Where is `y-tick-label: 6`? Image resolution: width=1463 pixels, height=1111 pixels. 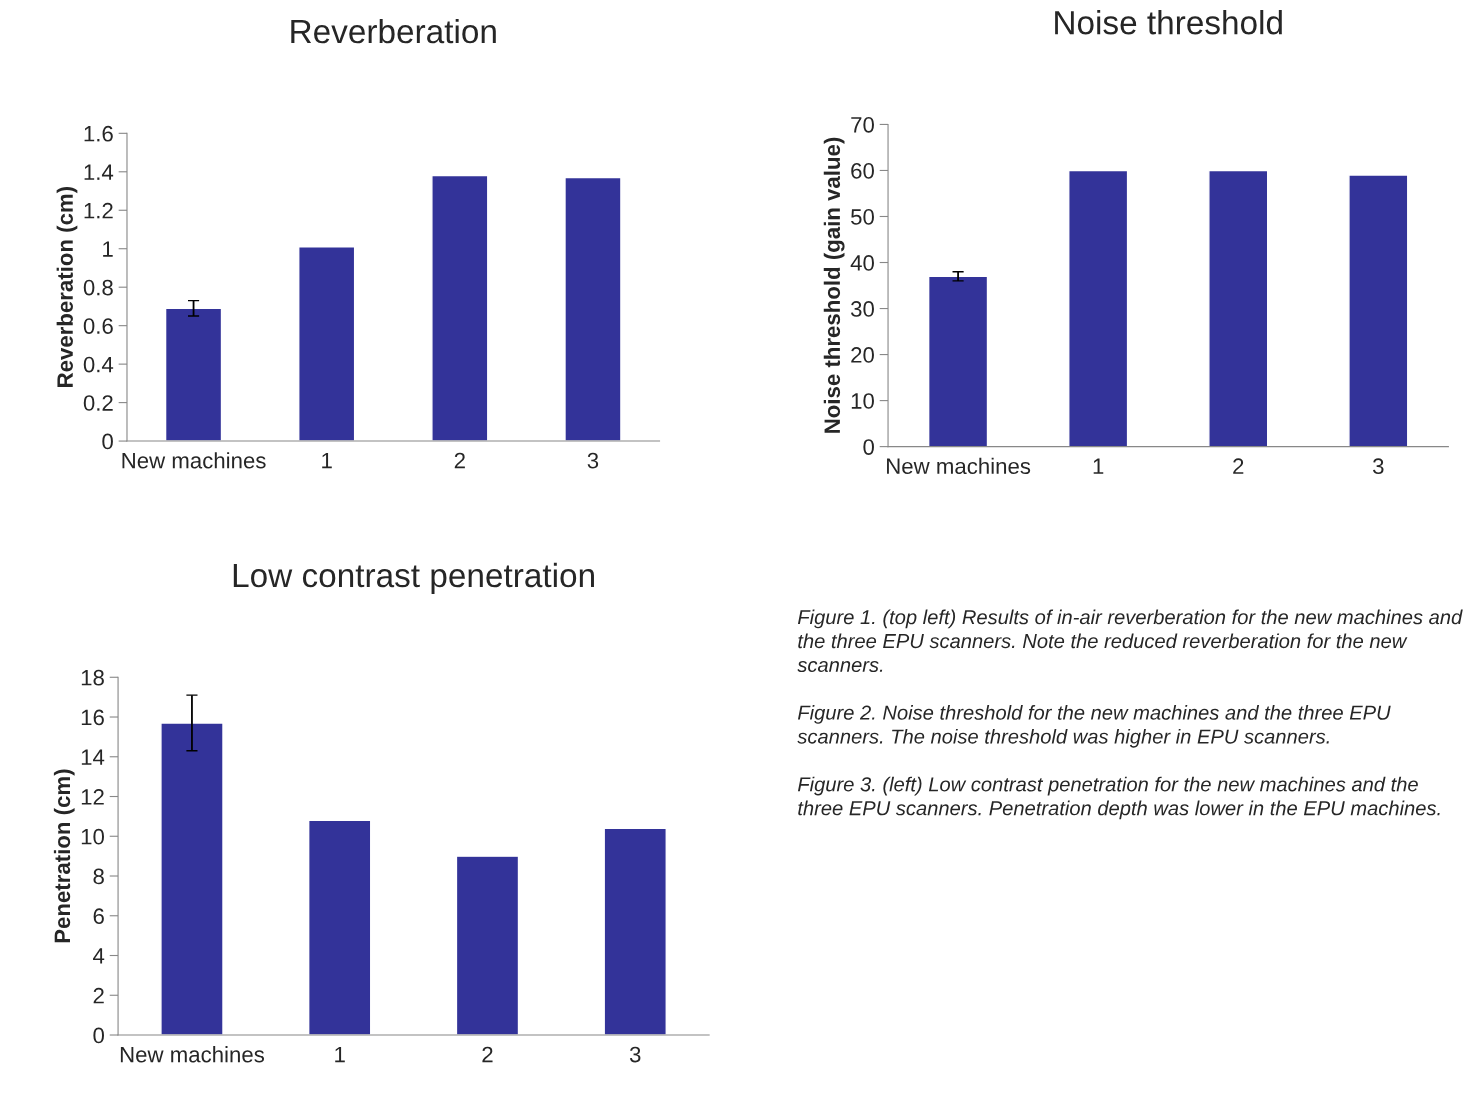 y-tick-label: 6 is located at coordinates (98, 916).